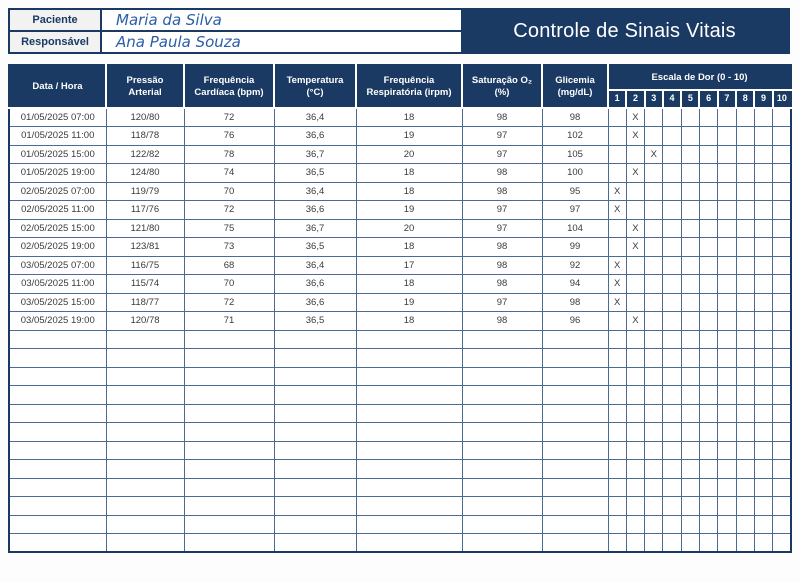 This screenshot has height=582, width=800. What do you see at coordinates (145, 210) in the screenshot?
I see `cell-pressao-arterial: 117/76` at bounding box center [145, 210].